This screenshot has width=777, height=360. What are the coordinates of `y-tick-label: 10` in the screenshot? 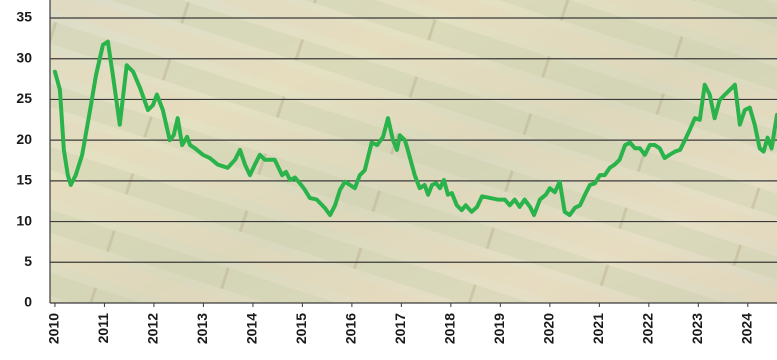 It's located at (24, 220).